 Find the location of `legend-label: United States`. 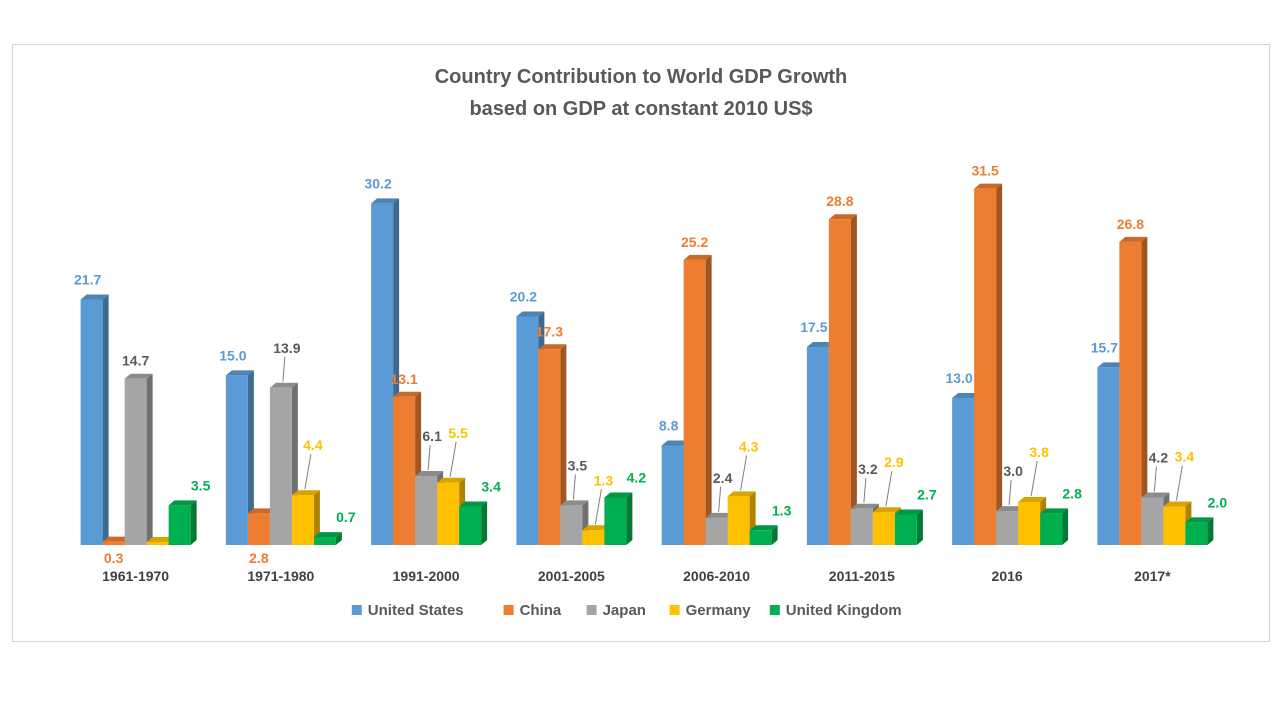

legend-label: United States is located at coordinates (416, 610).